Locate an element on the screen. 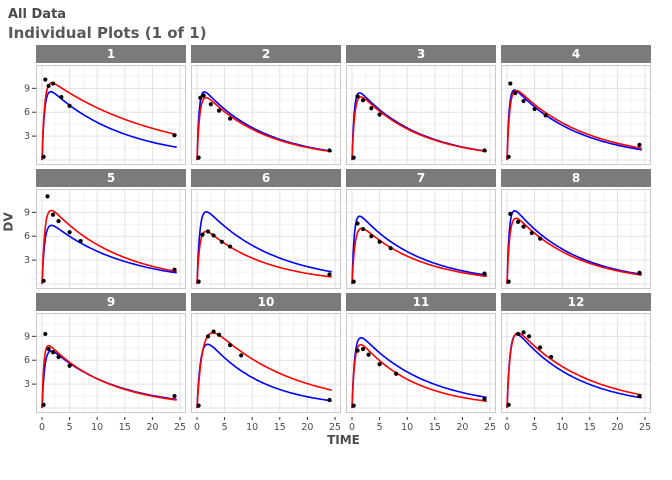 Image resolution: width=672 pixels, height=480 pixels. facet-strip-label: 9 is located at coordinates (111, 302).